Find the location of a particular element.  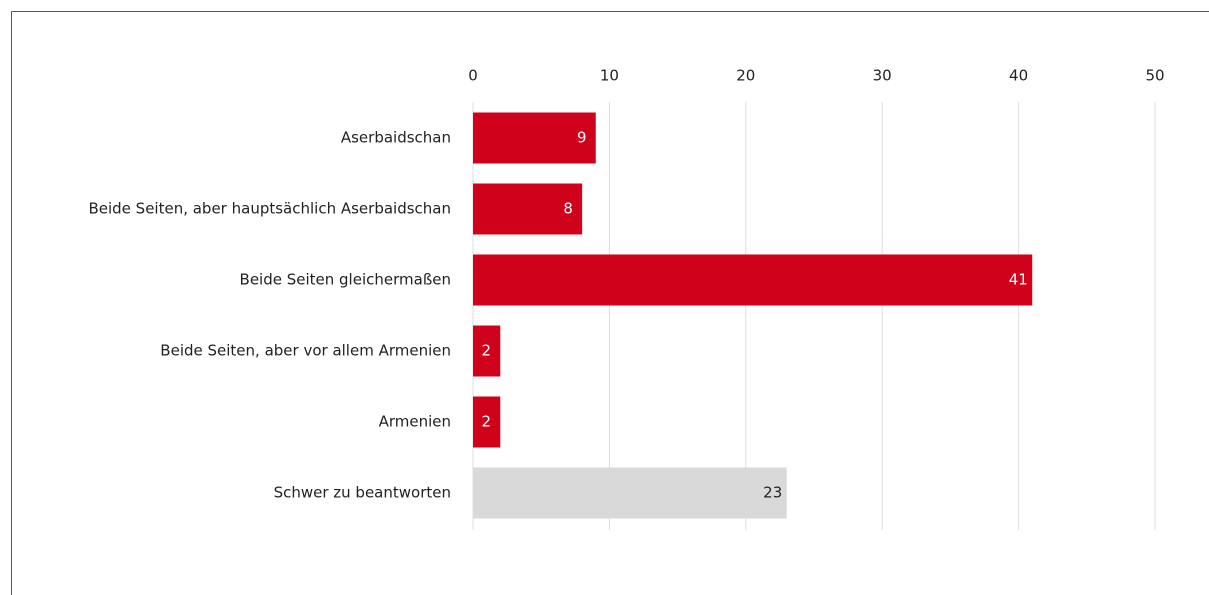

value-label: 23 is located at coordinates (772, 493).